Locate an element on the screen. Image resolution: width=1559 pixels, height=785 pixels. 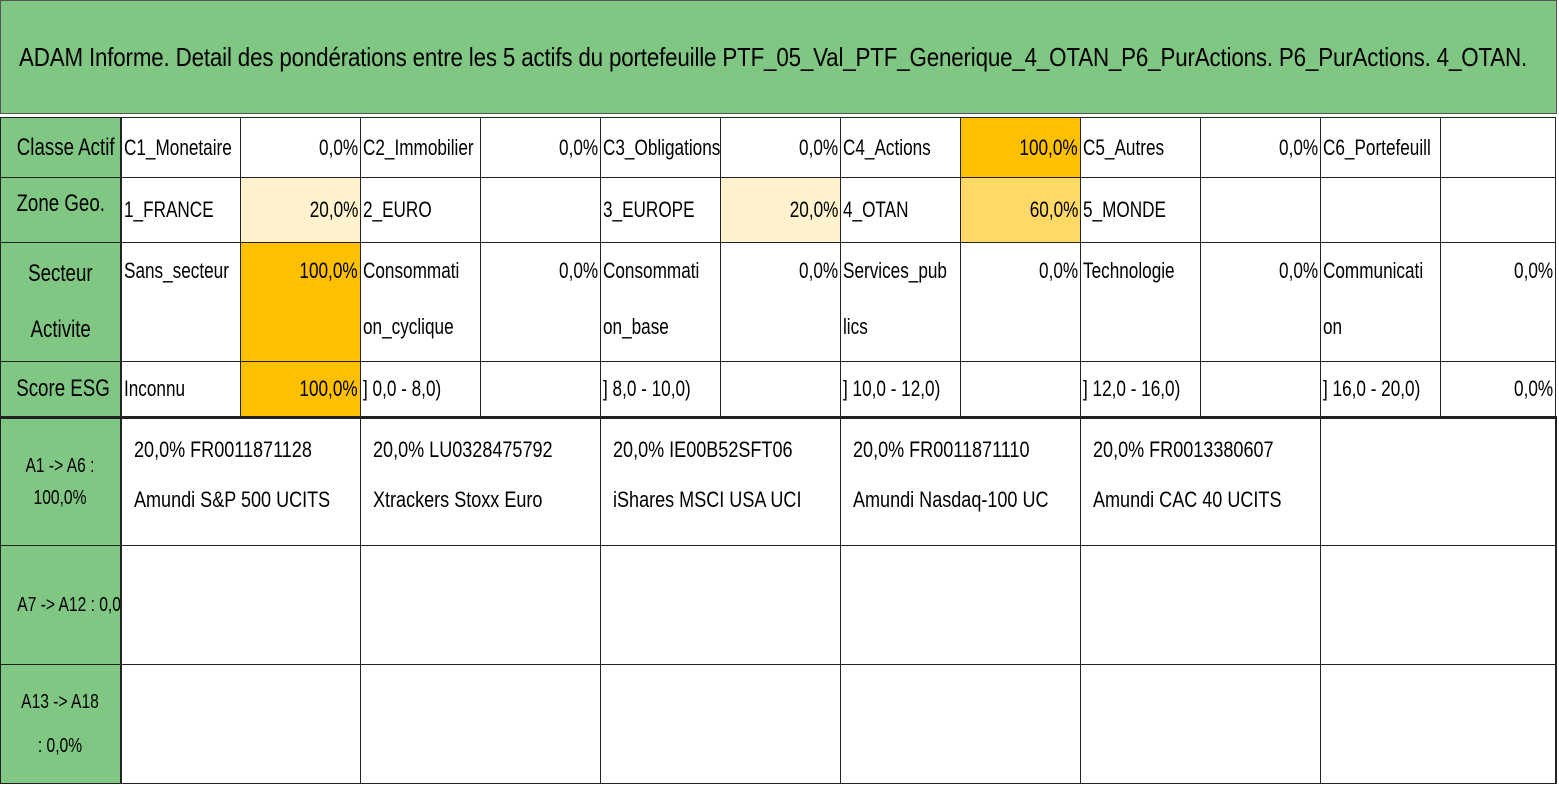
zone-label-2: 2_EURO is located at coordinates (420, 210).